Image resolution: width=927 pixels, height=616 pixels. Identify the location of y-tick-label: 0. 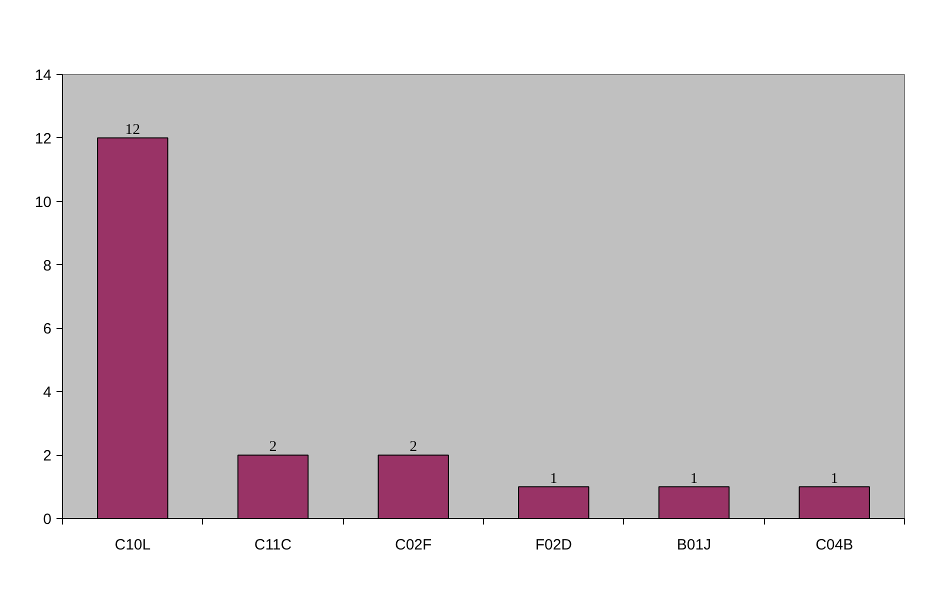
(47, 519).